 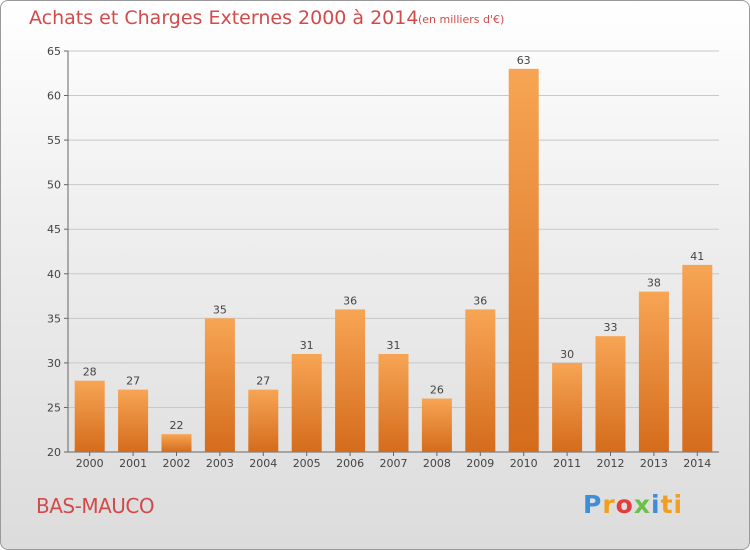 What do you see at coordinates (220, 309) in the screenshot?
I see `data-label: 35` at bounding box center [220, 309].